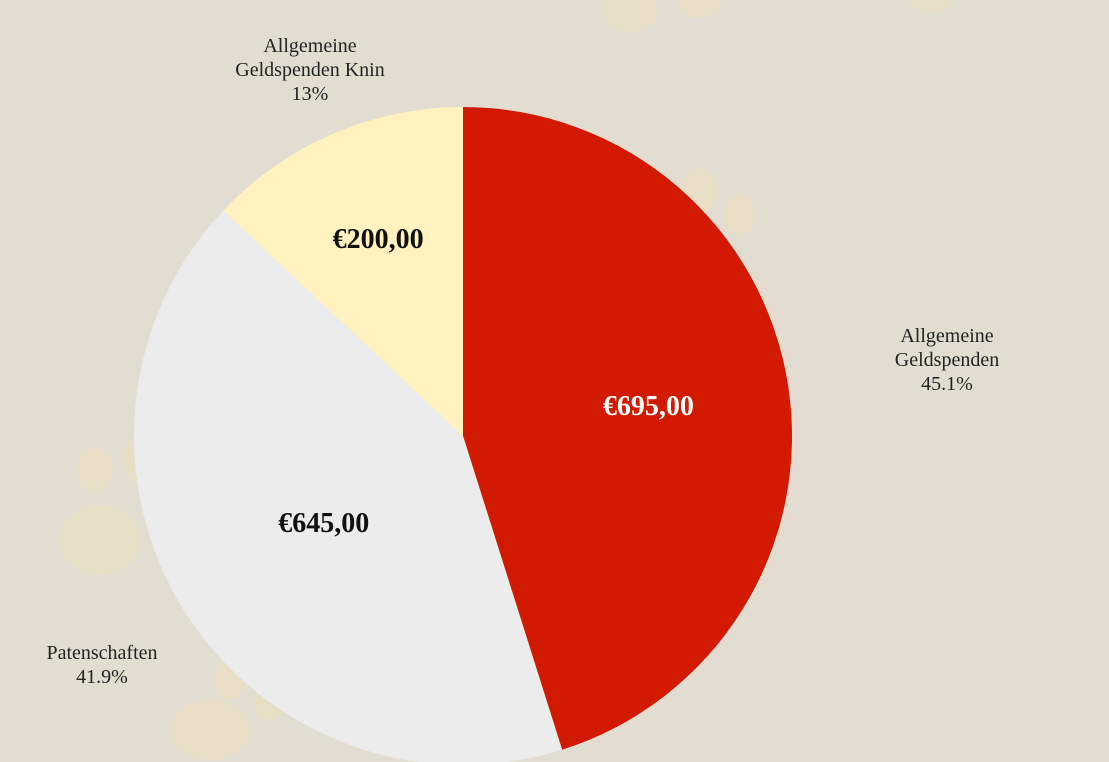 This screenshot has height=762, width=1109. Describe the element at coordinates (310, 94) in the screenshot. I see `share-label: 13%` at that location.